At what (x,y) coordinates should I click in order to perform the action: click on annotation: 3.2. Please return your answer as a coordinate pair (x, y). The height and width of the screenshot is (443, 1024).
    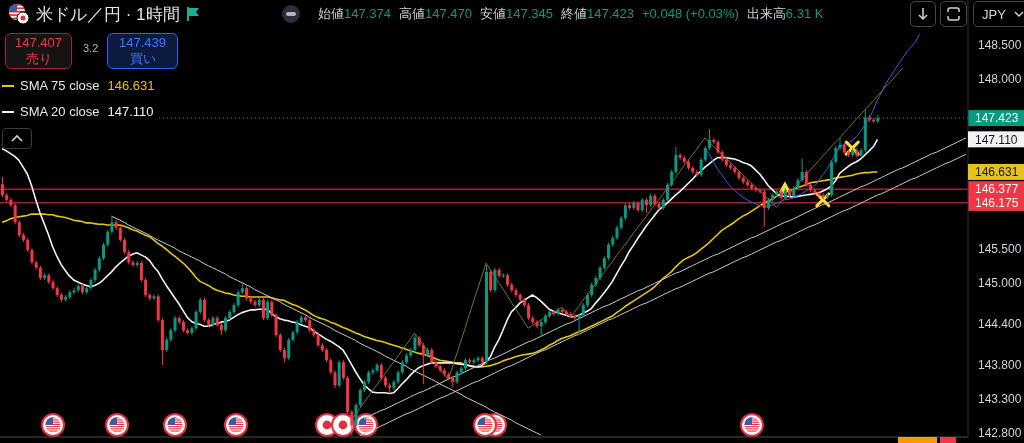
    Looking at the image, I should click on (91, 48).